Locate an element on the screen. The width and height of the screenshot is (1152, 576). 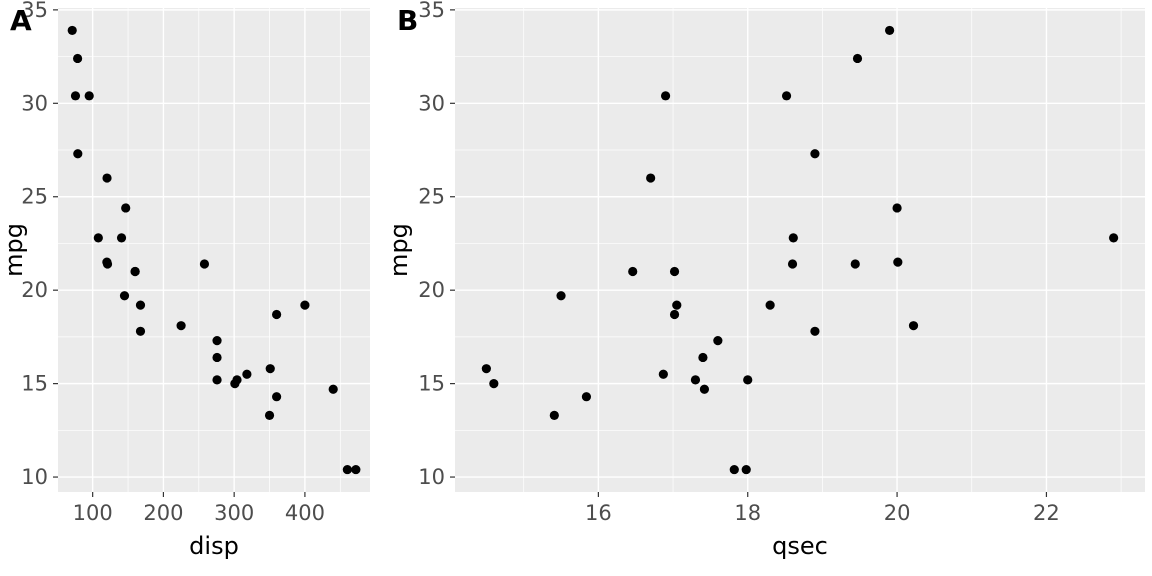
x-tick-label: 22 is located at coordinates (1046, 513).